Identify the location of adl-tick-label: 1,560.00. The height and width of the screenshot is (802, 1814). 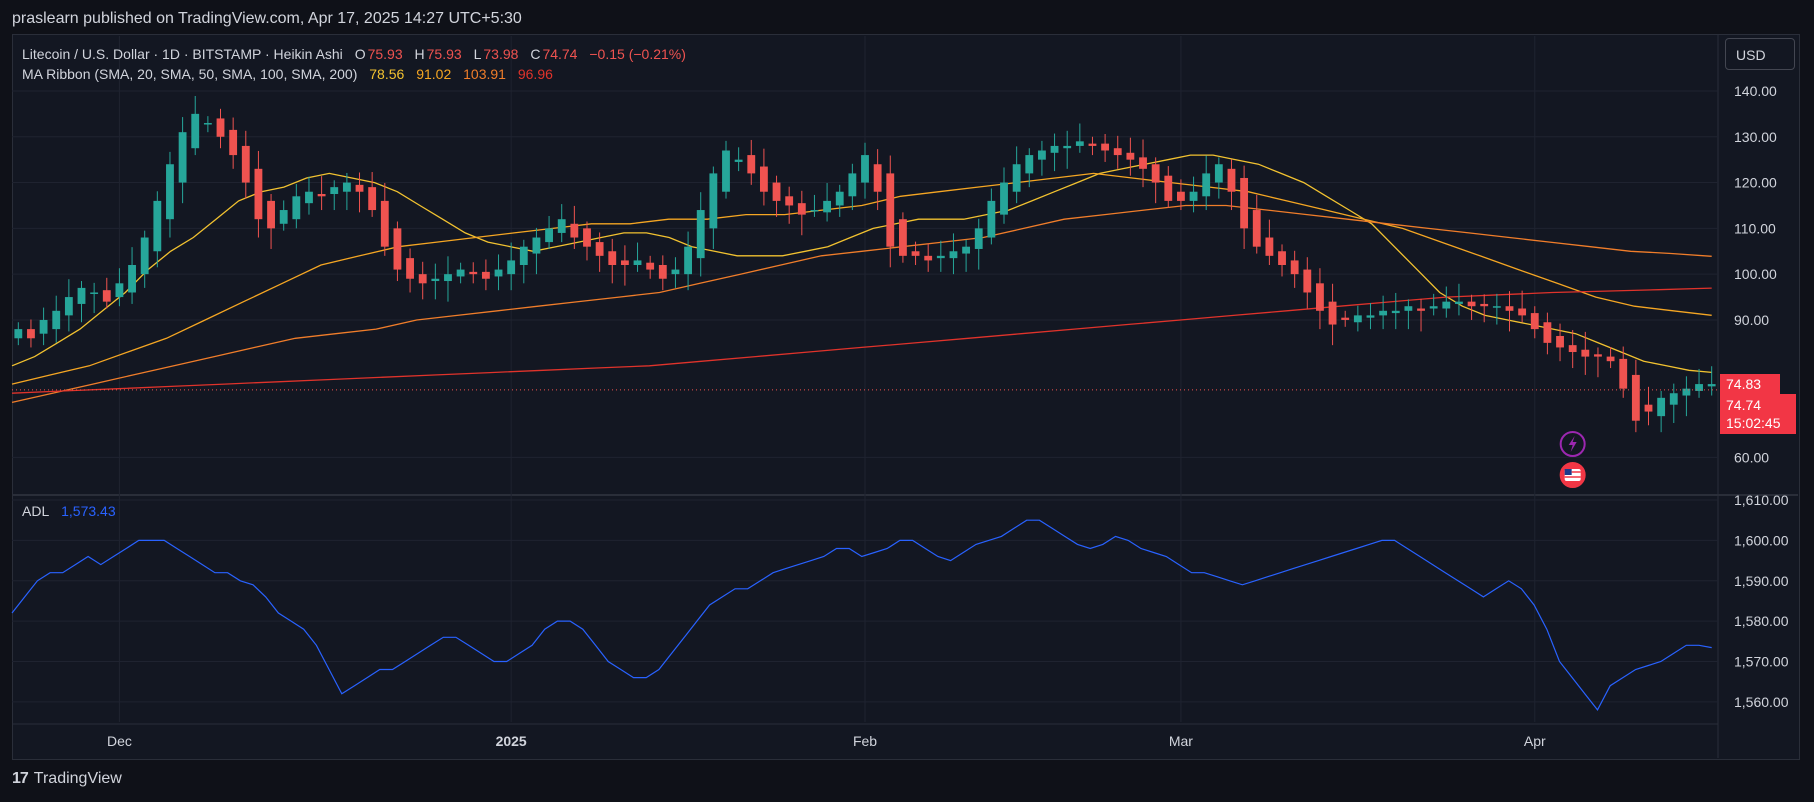
(1761, 702).